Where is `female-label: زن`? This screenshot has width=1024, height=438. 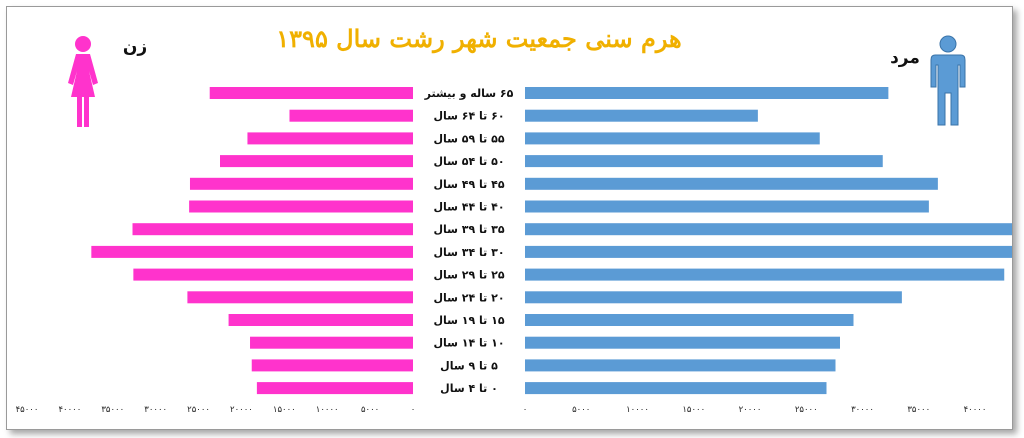
female-label: زن is located at coordinates (135, 47).